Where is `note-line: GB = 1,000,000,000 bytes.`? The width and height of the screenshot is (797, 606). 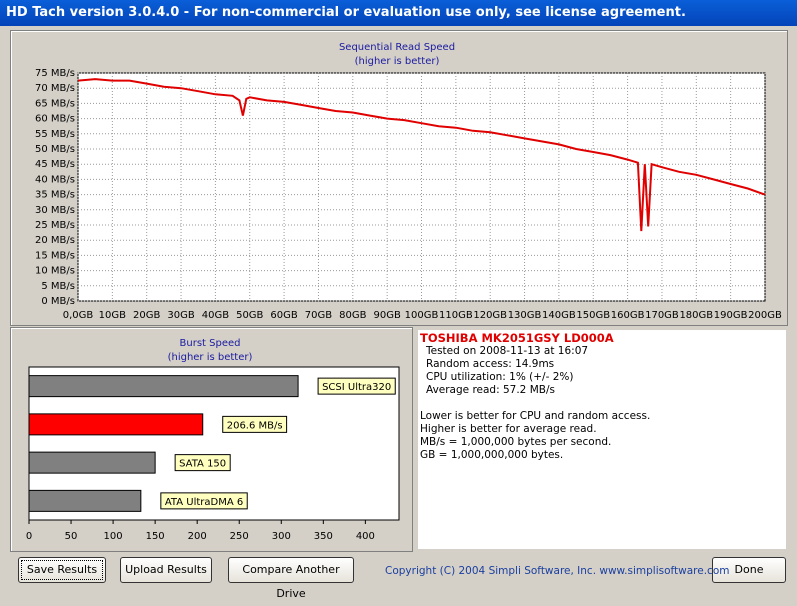 note-line: GB = 1,000,000,000 bytes. is located at coordinates (492, 455).